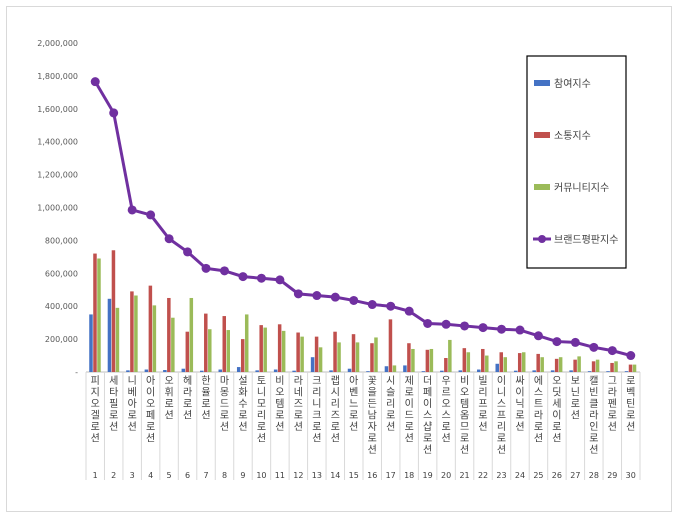 This screenshot has width=680, height=519. Describe the element at coordinates (283, 351) in the screenshot. I see `bar-커뮤니티지수-11` at that location.